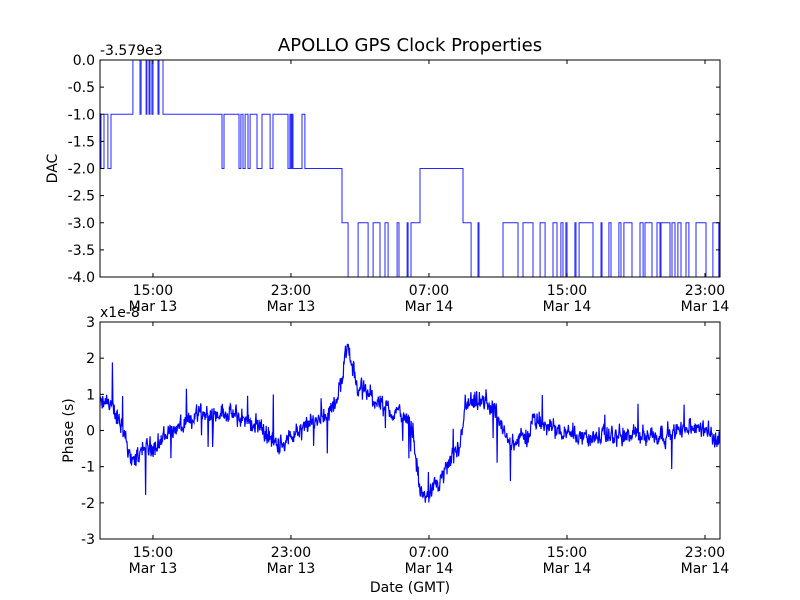 The image size is (800, 600). What do you see at coordinates (90, 359) in the screenshot?
I see `y-tick-label: 2` at bounding box center [90, 359].